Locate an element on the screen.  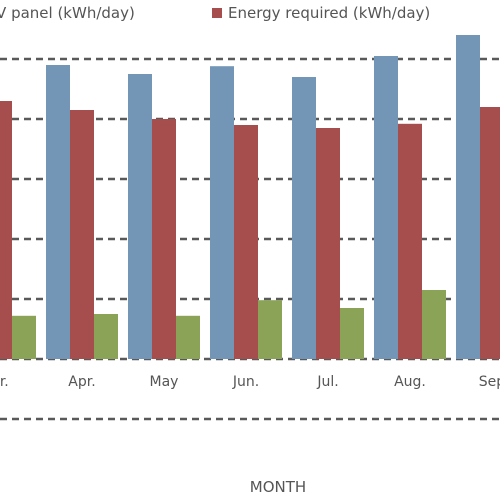
legend-label-pv-panel: PV panel (kWh/day) is located at coordinates (67, 13).